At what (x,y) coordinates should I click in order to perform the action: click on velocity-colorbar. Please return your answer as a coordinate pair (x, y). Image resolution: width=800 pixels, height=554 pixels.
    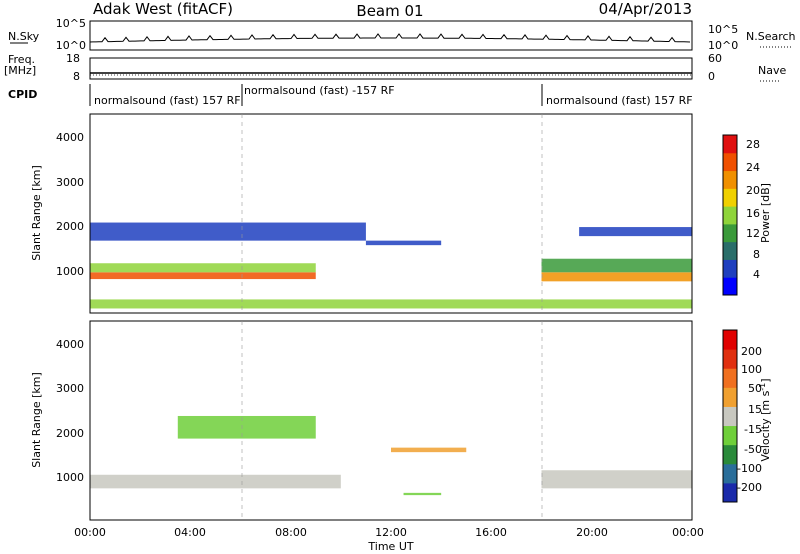
    Looking at the image, I should click on (730, 416).